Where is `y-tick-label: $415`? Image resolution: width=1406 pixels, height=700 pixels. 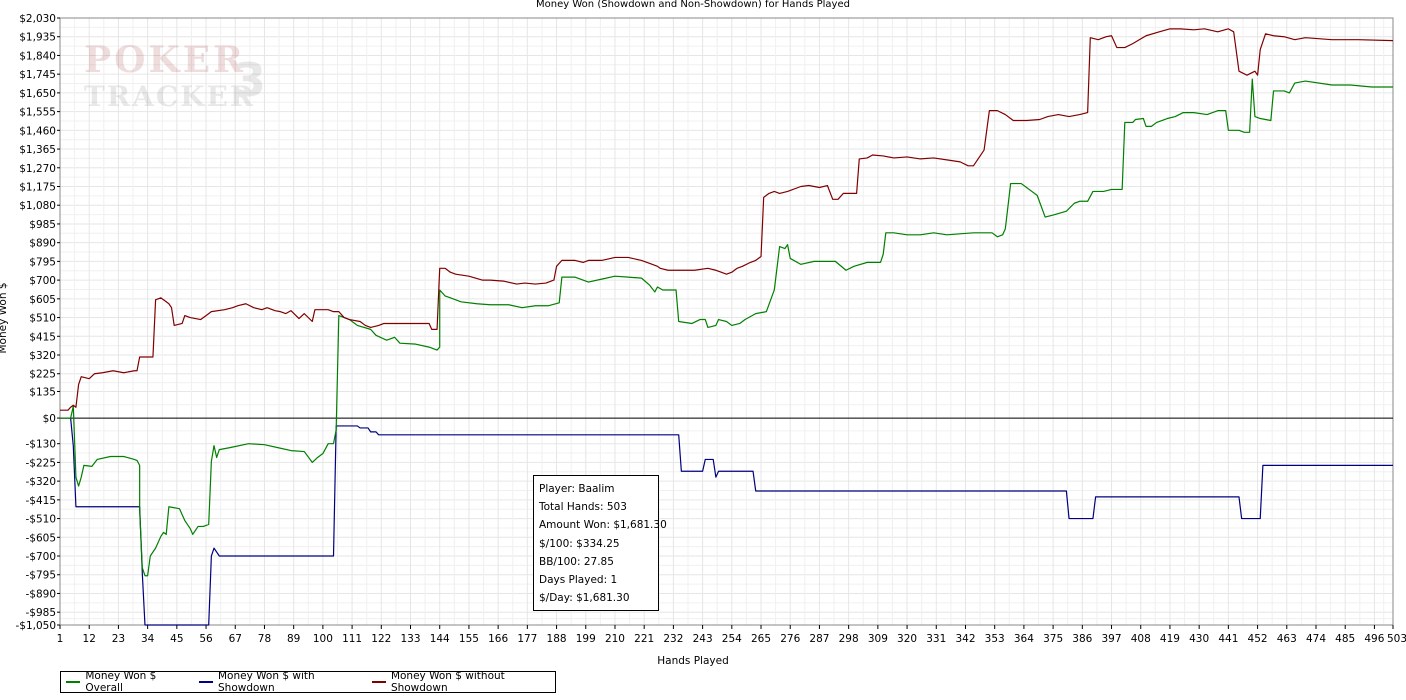 y-tick-label: $415 is located at coordinates (42, 337).